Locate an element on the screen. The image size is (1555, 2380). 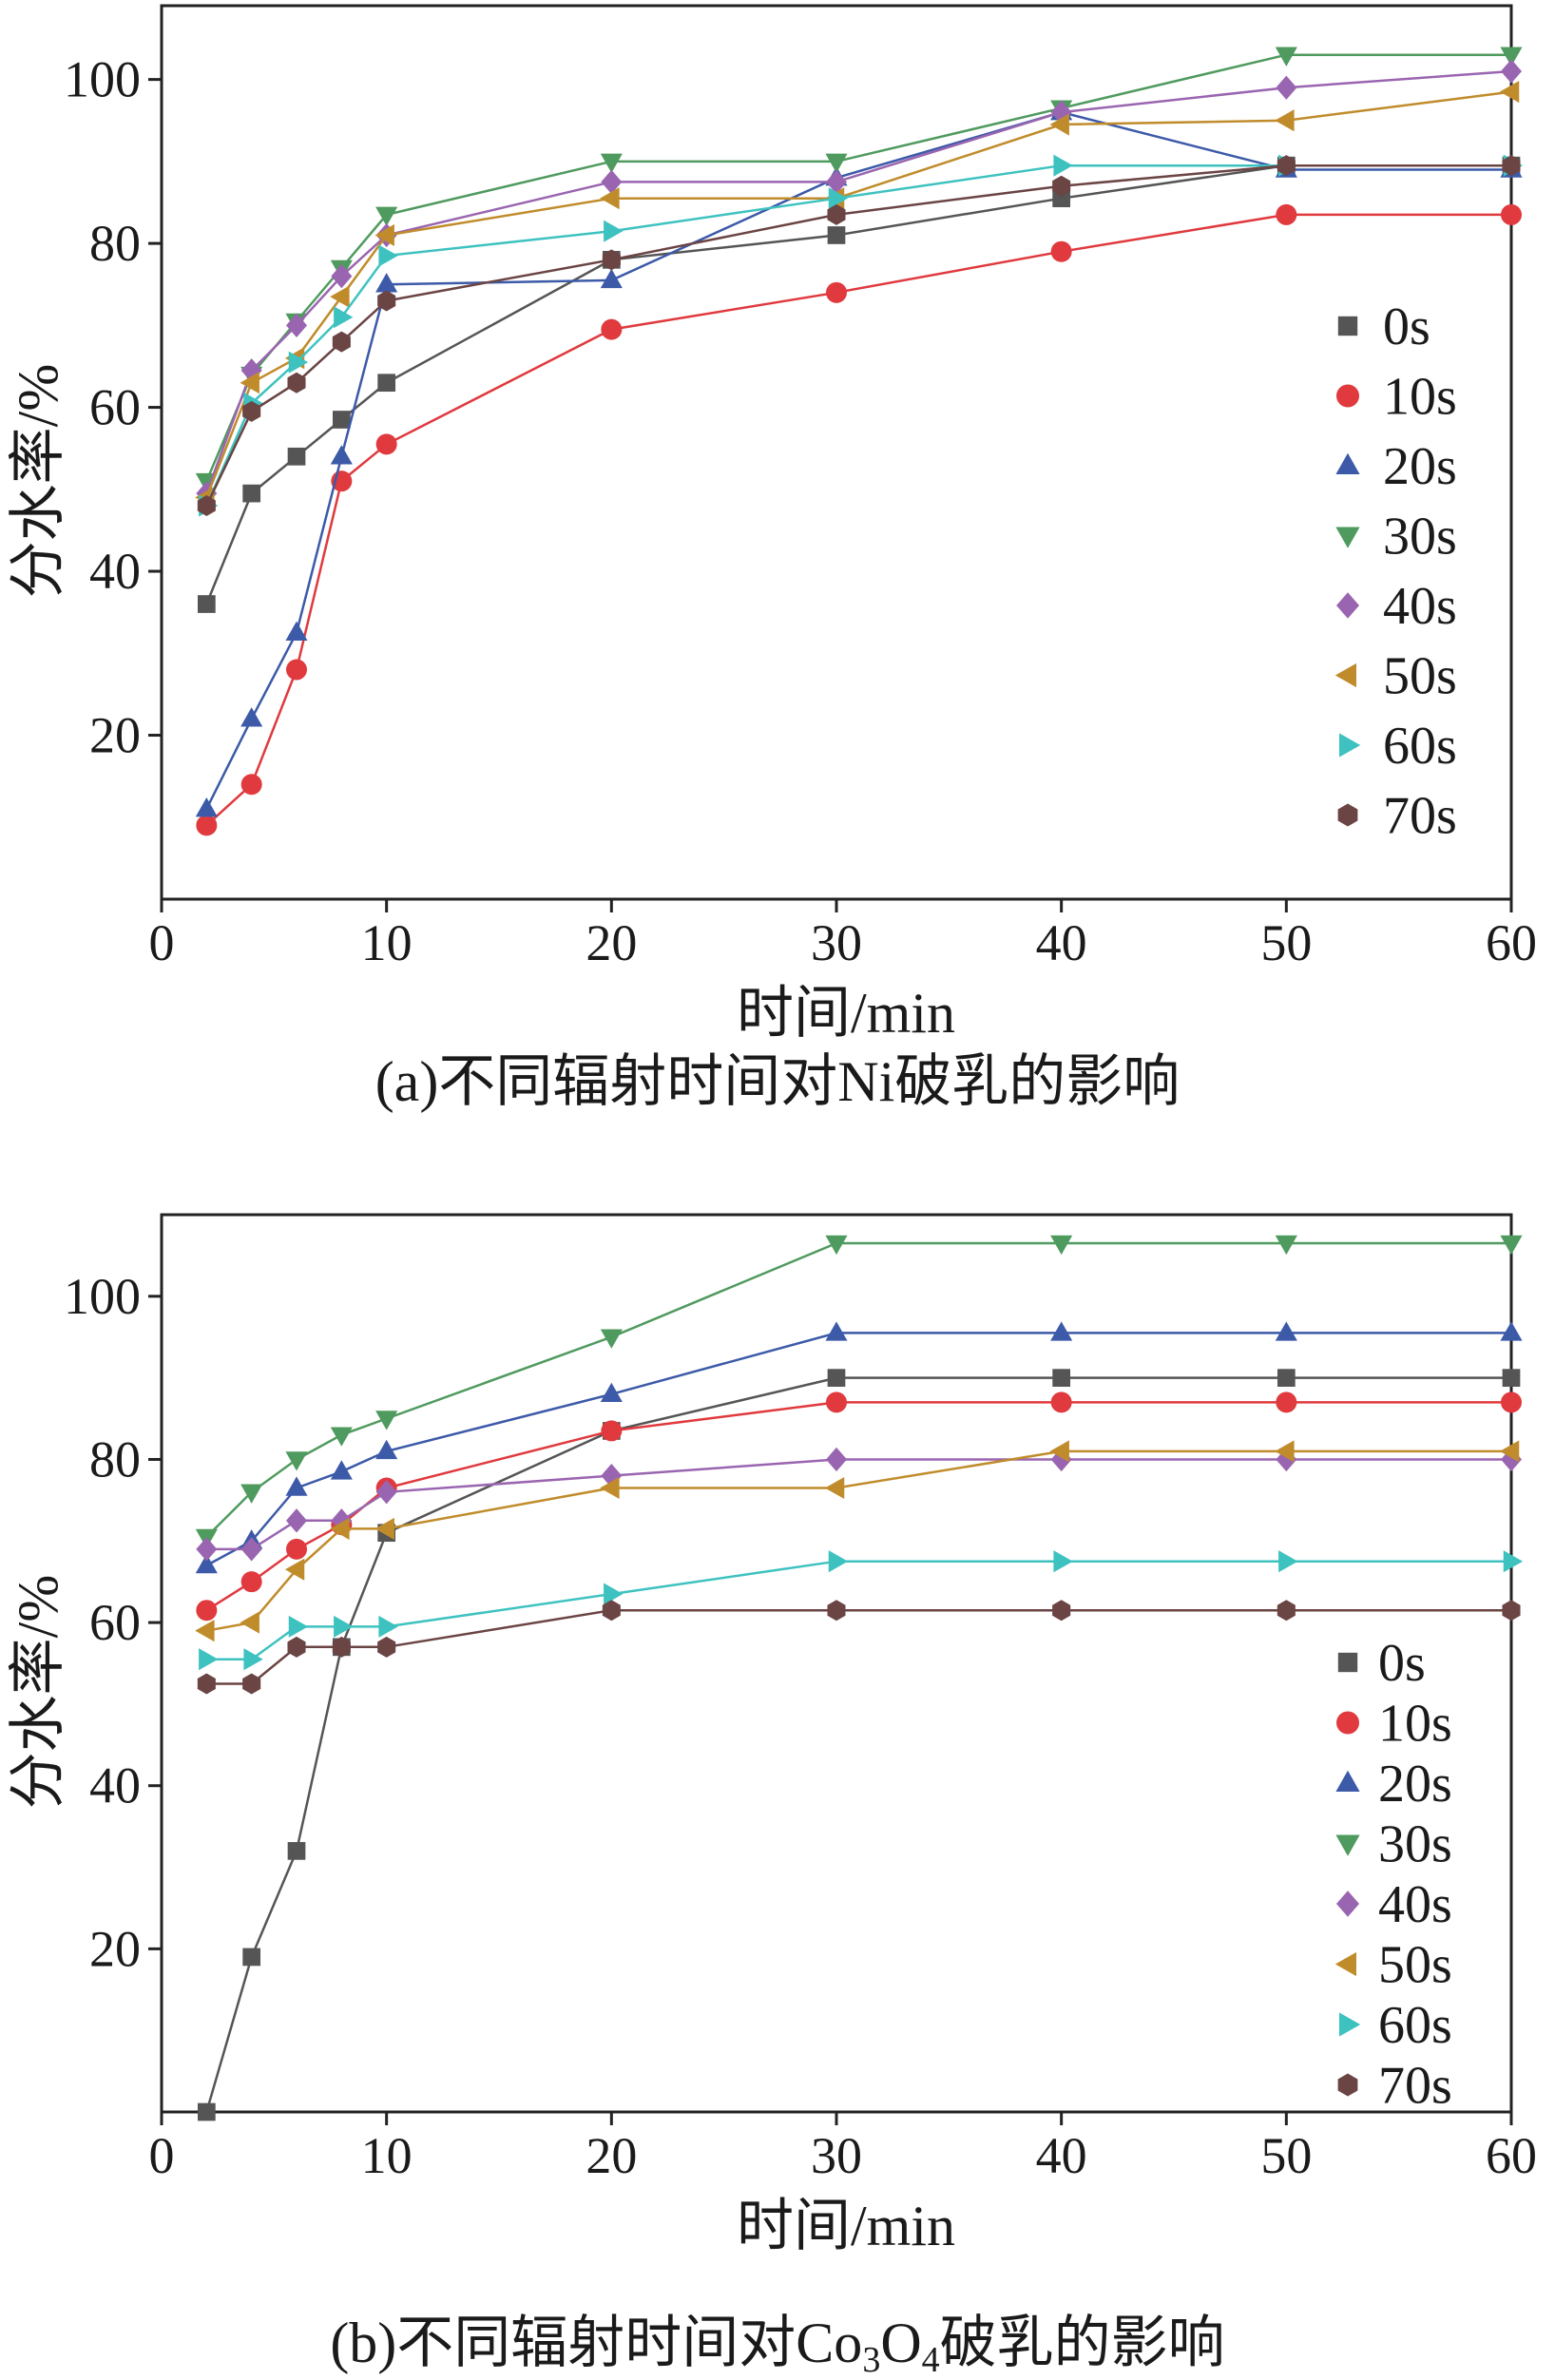
chart-a-ytick-label: 60 is located at coordinates (115, 407).